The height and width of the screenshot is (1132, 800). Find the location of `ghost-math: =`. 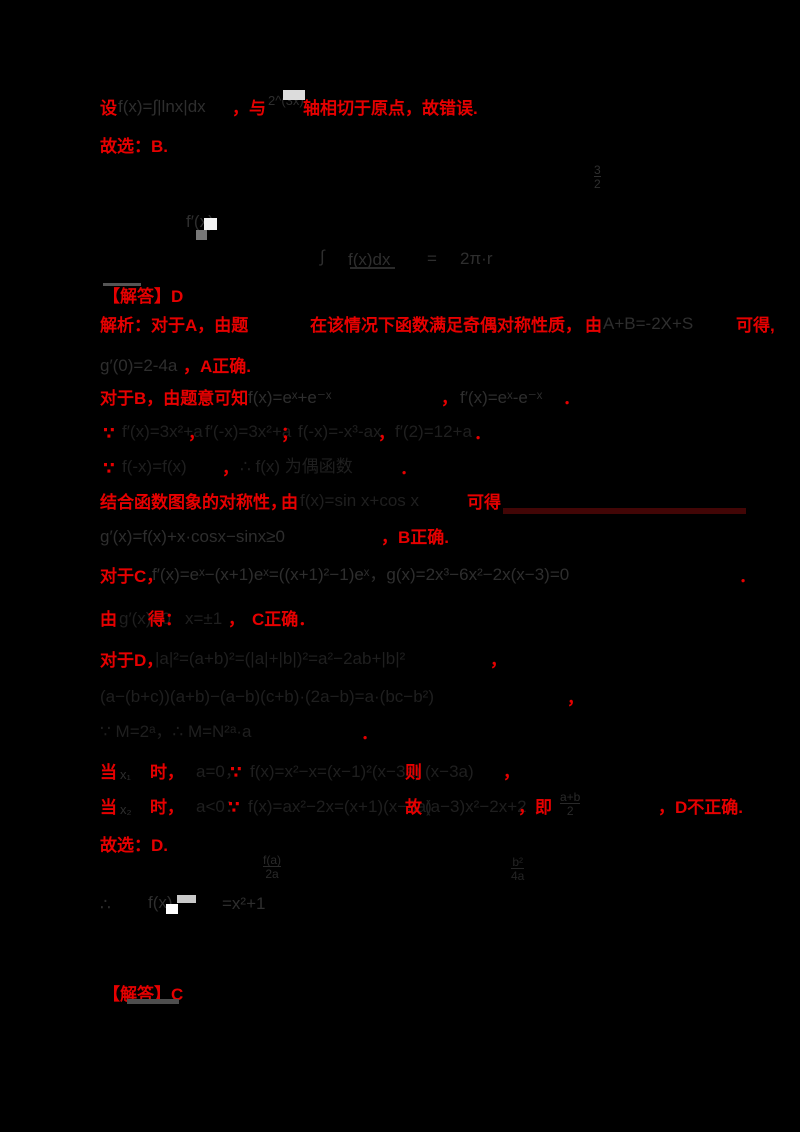

ghost-math: = is located at coordinates (432, 258).